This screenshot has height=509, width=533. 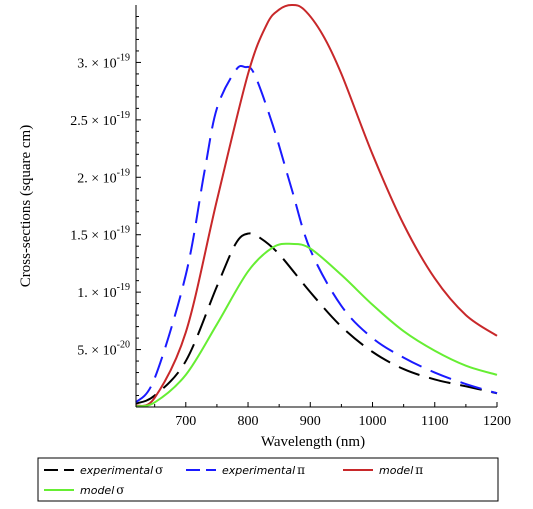 I want to click on legend: experimental σ experimental π model π model σ, so click(x=268, y=479).